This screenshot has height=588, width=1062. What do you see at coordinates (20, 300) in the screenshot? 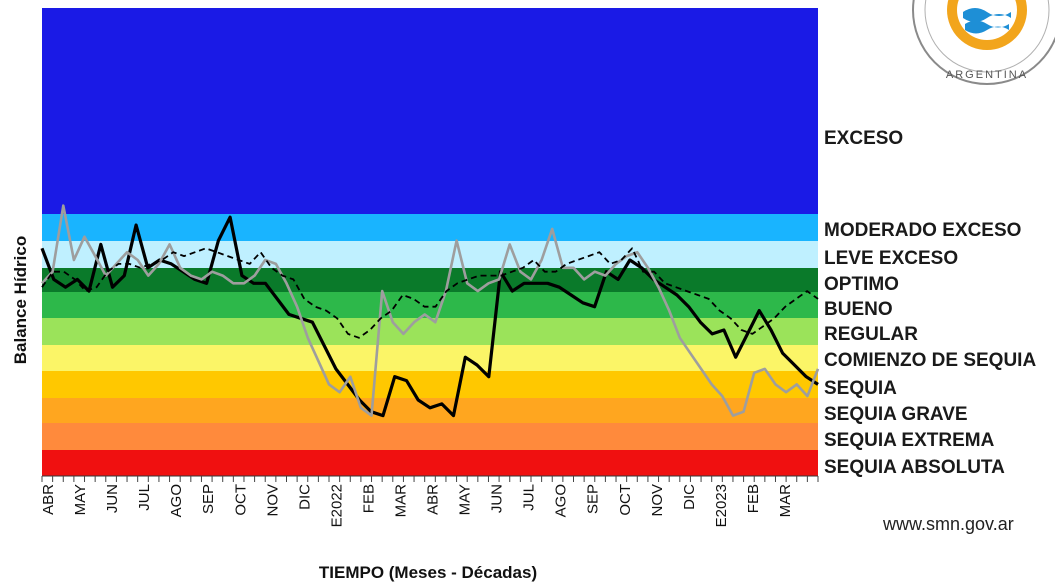
I see `y-axis-title: Balance Hídrico` at bounding box center [20, 300].